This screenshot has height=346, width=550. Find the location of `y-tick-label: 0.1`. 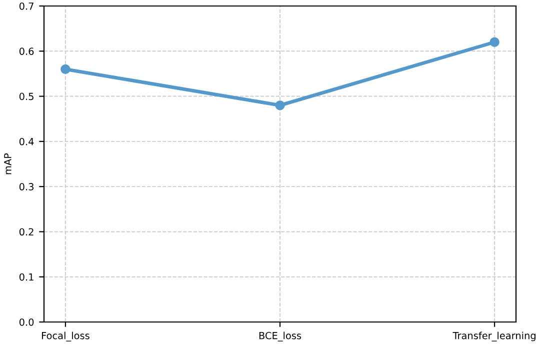

y-tick-label: 0.1 is located at coordinates (26, 277).